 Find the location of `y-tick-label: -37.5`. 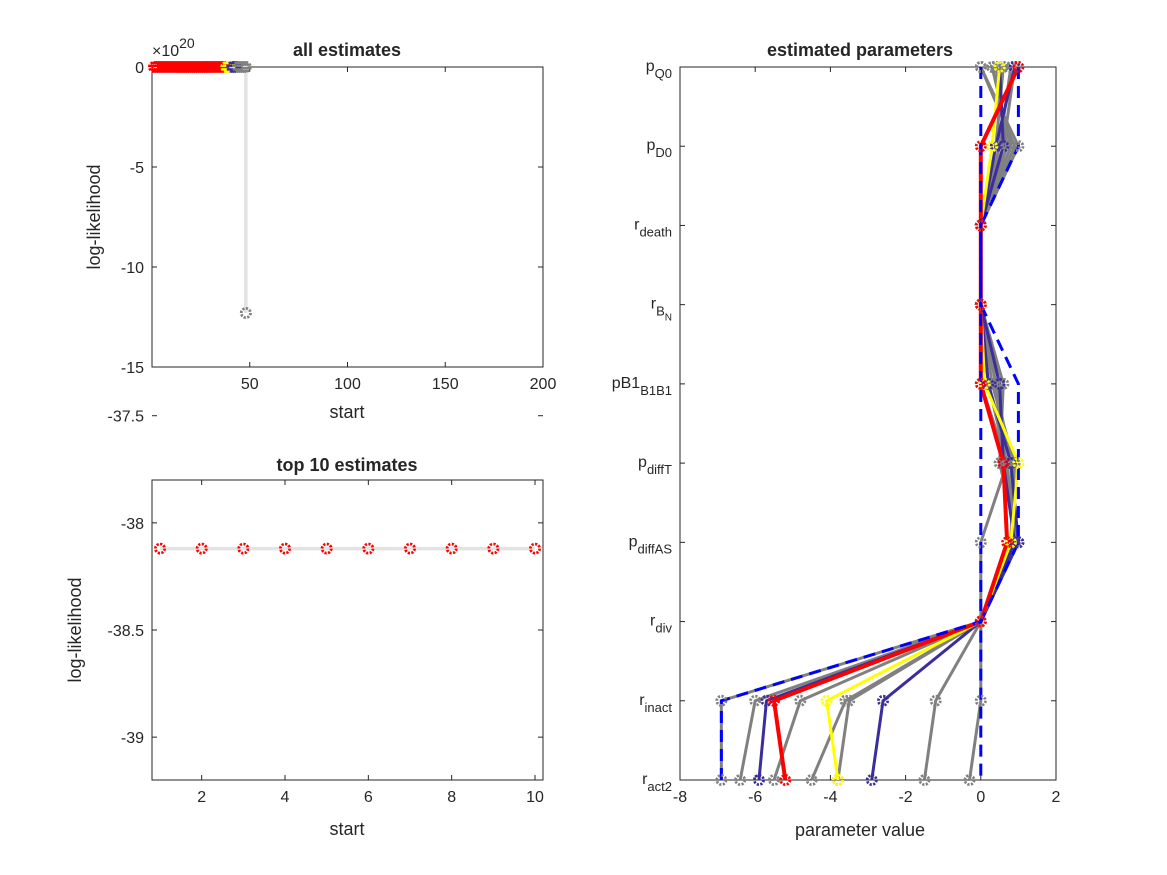

y-tick-label: -37.5 is located at coordinates (126, 417).